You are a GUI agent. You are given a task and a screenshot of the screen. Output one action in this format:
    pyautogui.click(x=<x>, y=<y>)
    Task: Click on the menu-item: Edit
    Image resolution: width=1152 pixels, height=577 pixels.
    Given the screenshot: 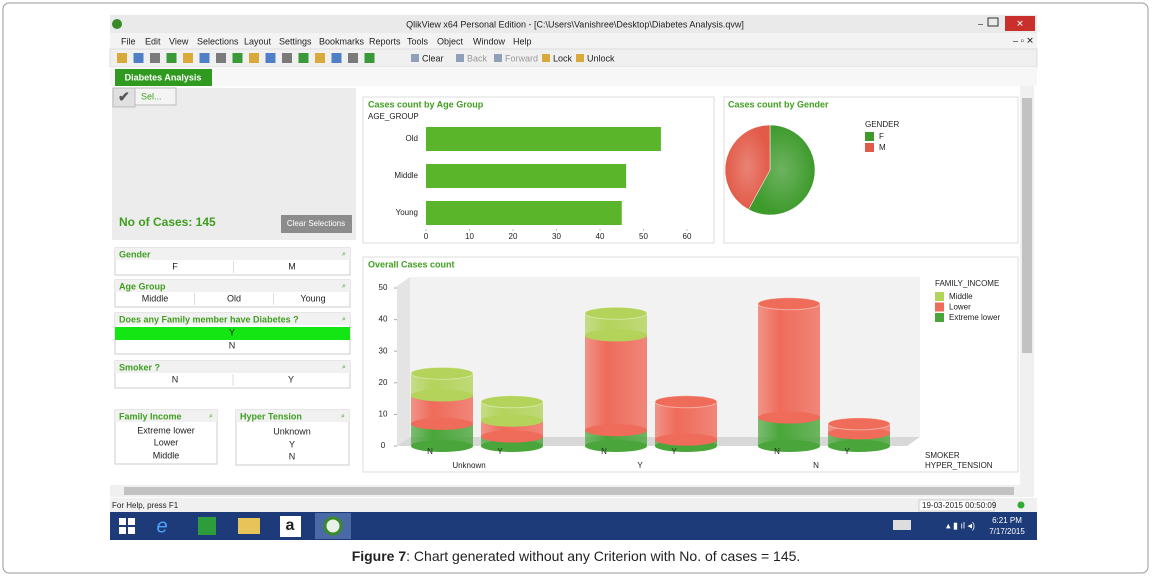 What is the action you would take?
    pyautogui.click(x=153, y=41)
    